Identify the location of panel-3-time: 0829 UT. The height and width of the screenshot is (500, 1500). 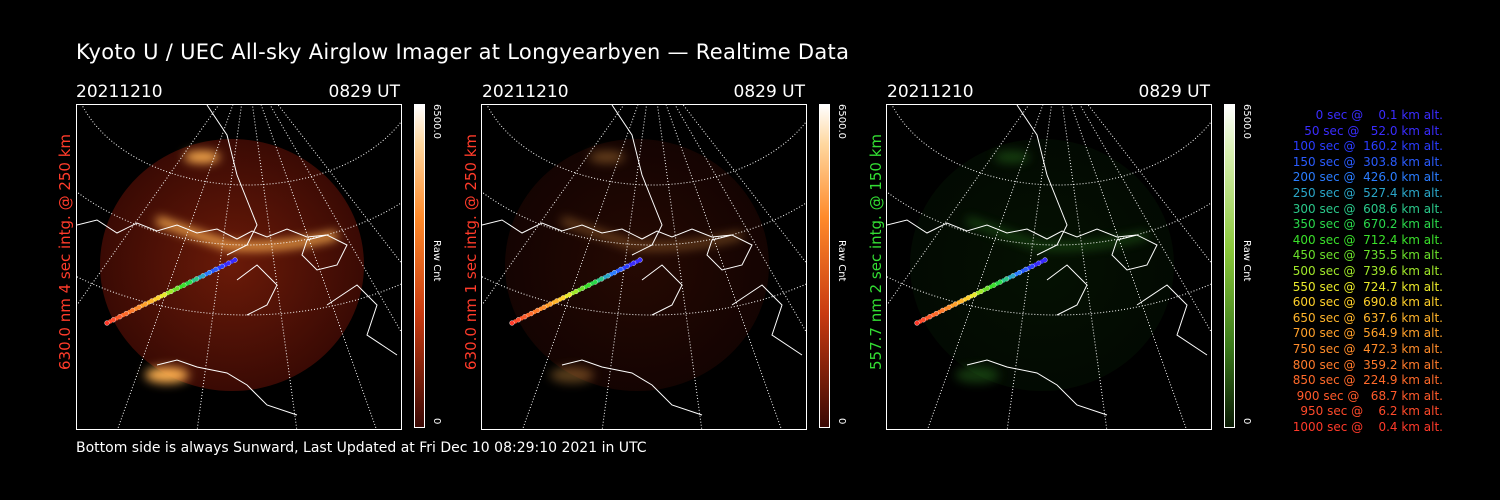
(1174, 92).